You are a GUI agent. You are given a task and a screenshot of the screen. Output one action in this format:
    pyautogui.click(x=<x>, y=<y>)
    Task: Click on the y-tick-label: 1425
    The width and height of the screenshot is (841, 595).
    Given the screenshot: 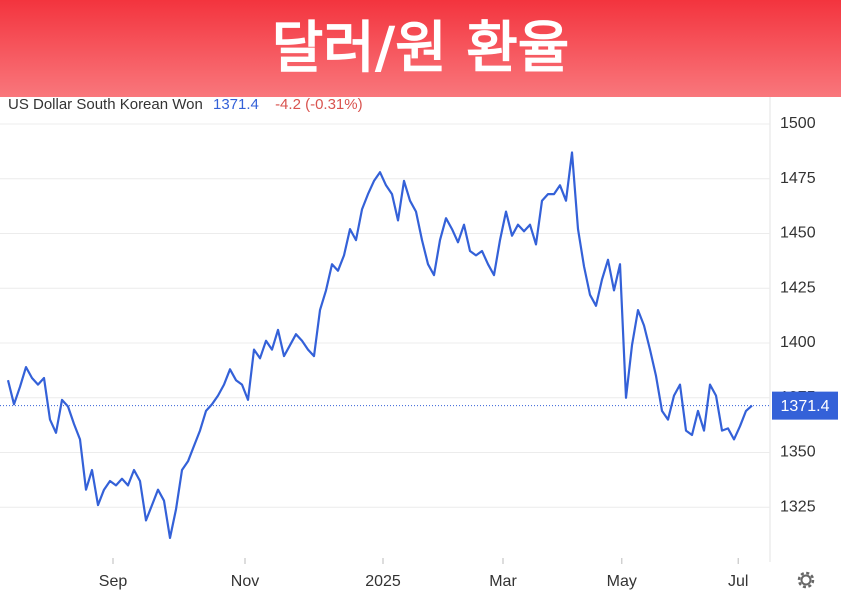 What is the action you would take?
    pyautogui.click(x=798, y=287)
    